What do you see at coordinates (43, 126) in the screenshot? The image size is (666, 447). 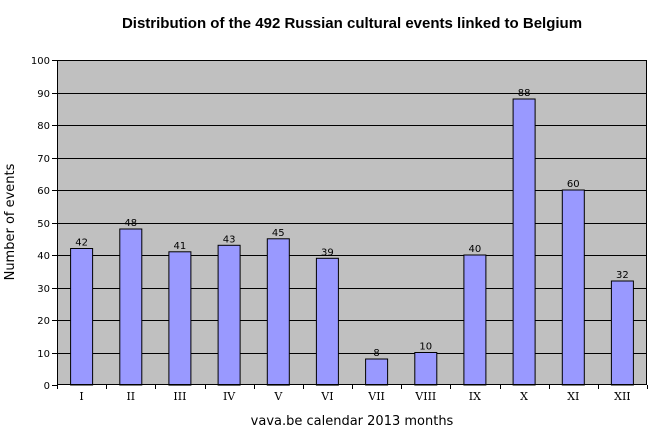 I see `y-tick-label: 80` at bounding box center [43, 126].